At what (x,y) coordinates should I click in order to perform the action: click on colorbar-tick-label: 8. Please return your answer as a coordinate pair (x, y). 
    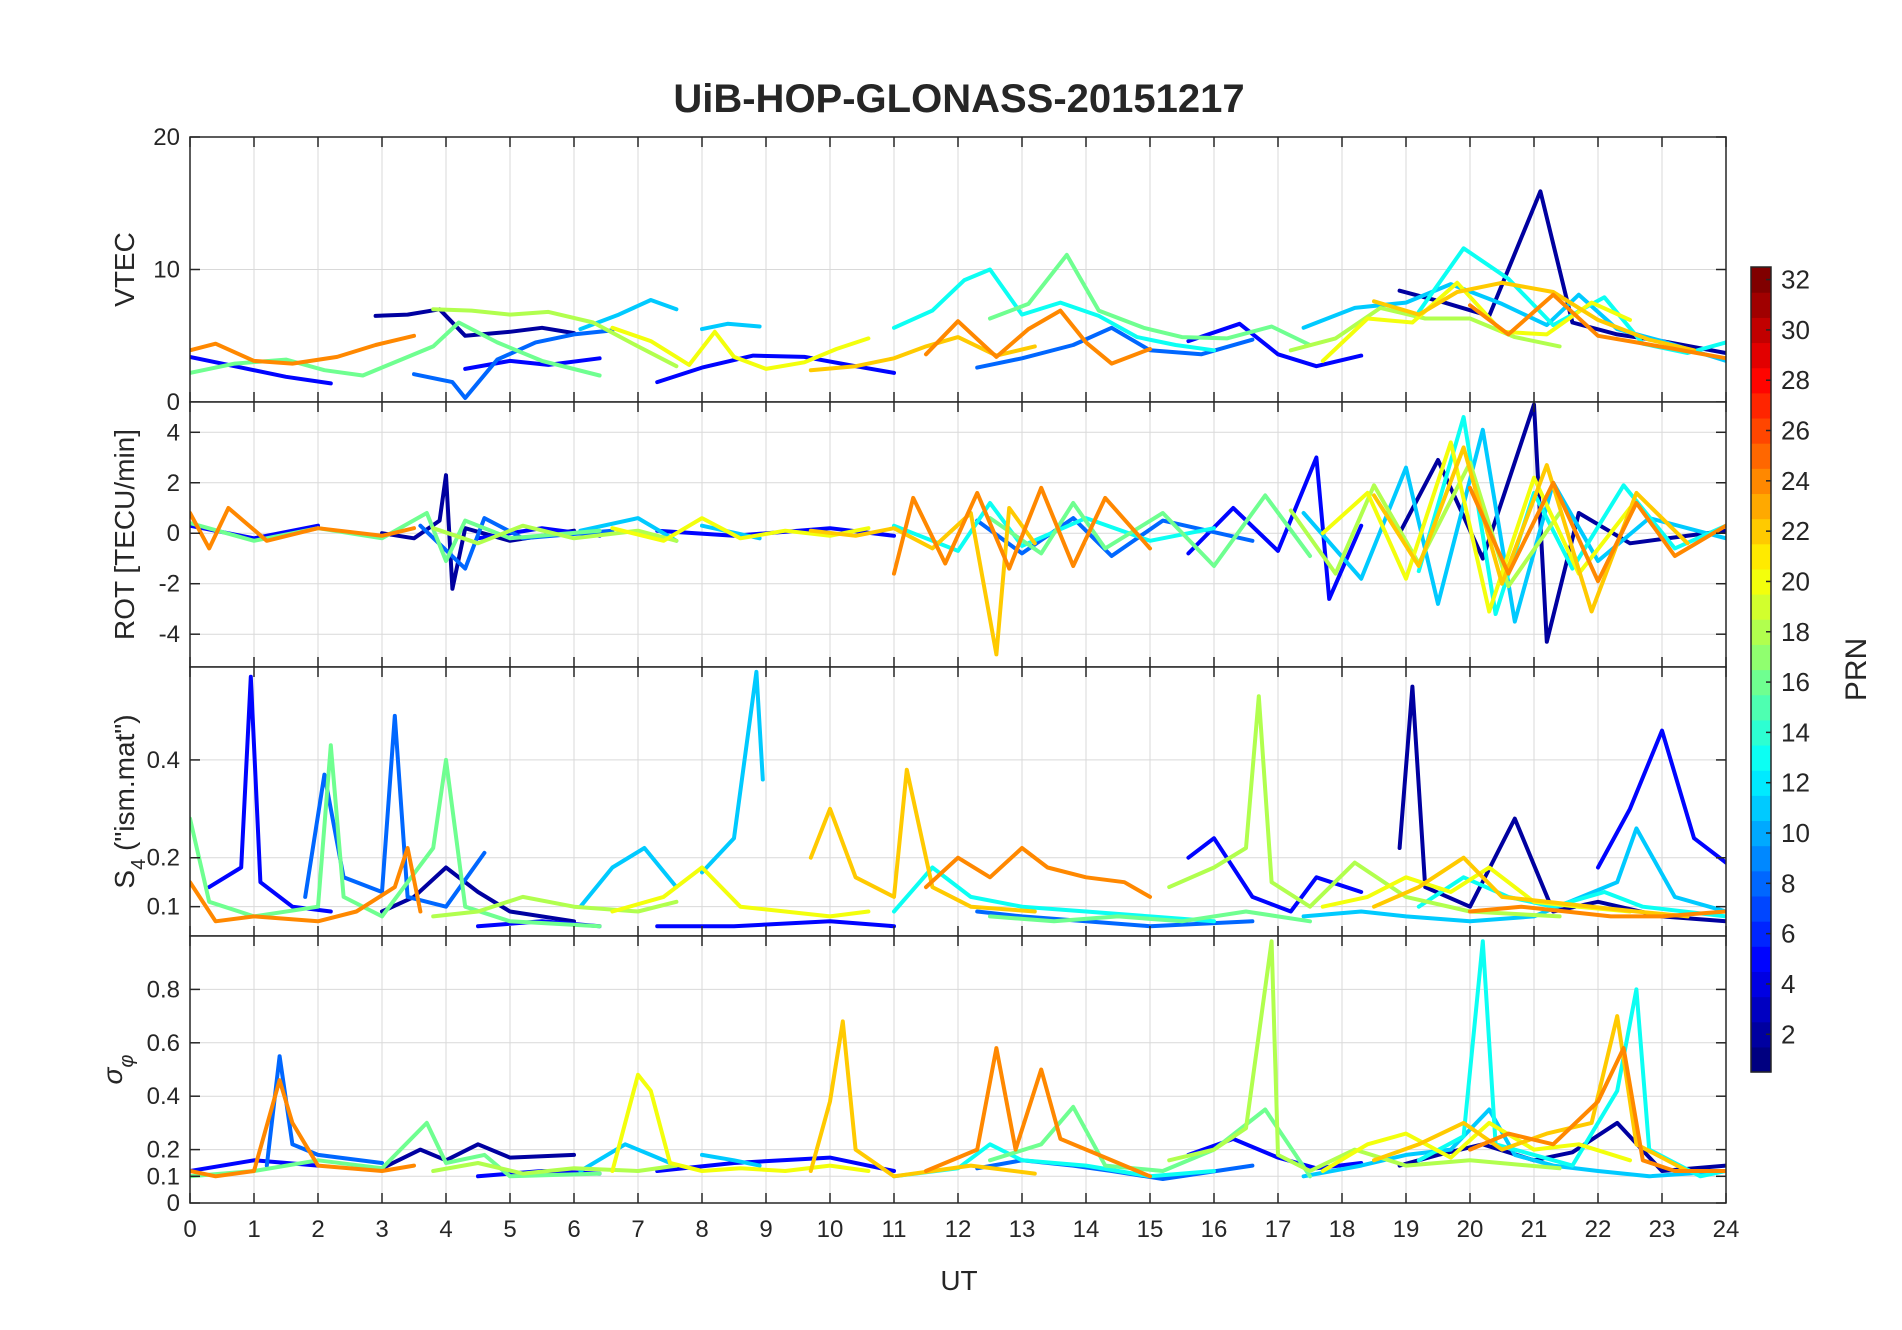
    Looking at the image, I should click on (1788, 883).